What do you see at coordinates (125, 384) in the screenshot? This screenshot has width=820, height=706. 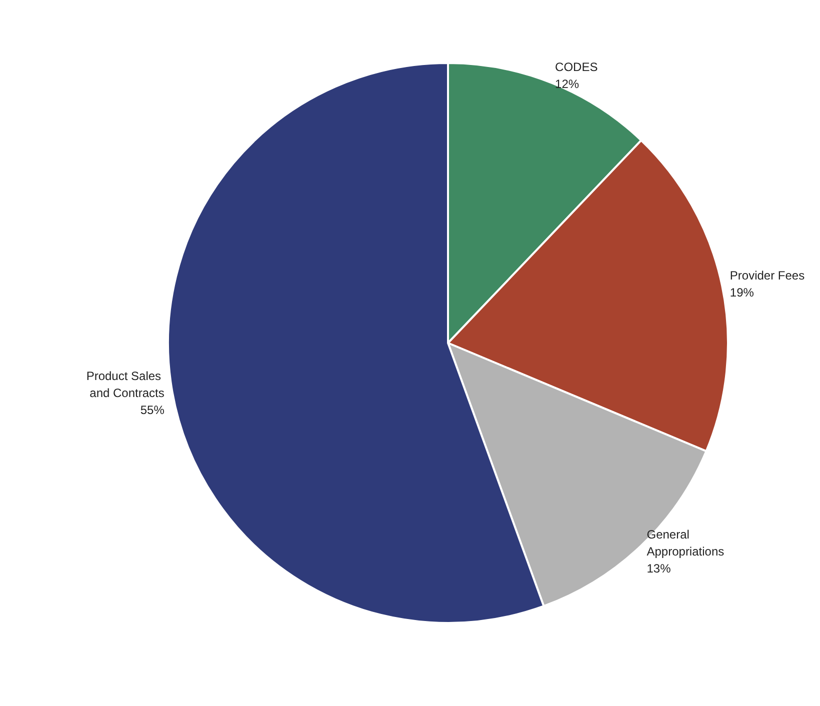 I see `slice-label: Product Sales and Contracts` at bounding box center [125, 384].